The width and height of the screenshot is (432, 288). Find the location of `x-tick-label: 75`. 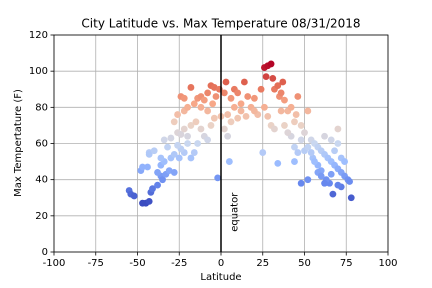

x-tick-label: 75 is located at coordinates (346, 263).